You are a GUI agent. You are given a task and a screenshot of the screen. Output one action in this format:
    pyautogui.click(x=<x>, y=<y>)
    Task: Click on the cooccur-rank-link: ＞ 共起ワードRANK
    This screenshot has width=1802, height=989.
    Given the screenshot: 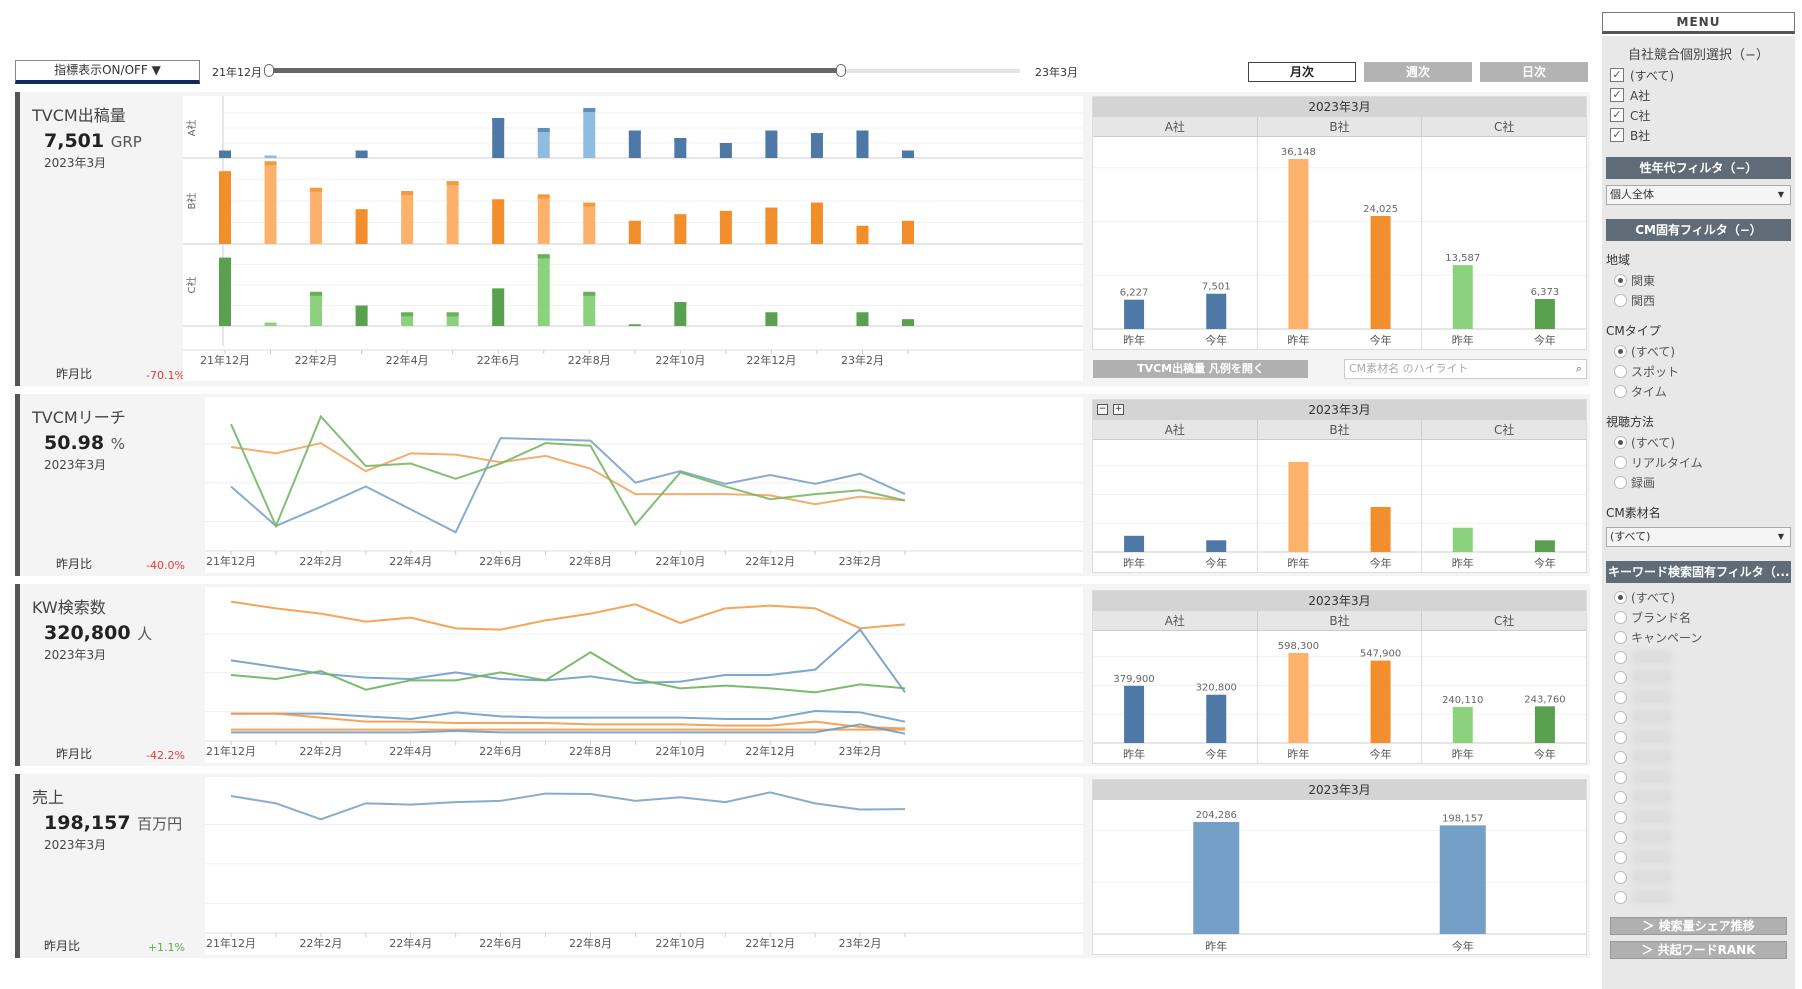 What is the action you would take?
    pyautogui.click(x=1698, y=950)
    